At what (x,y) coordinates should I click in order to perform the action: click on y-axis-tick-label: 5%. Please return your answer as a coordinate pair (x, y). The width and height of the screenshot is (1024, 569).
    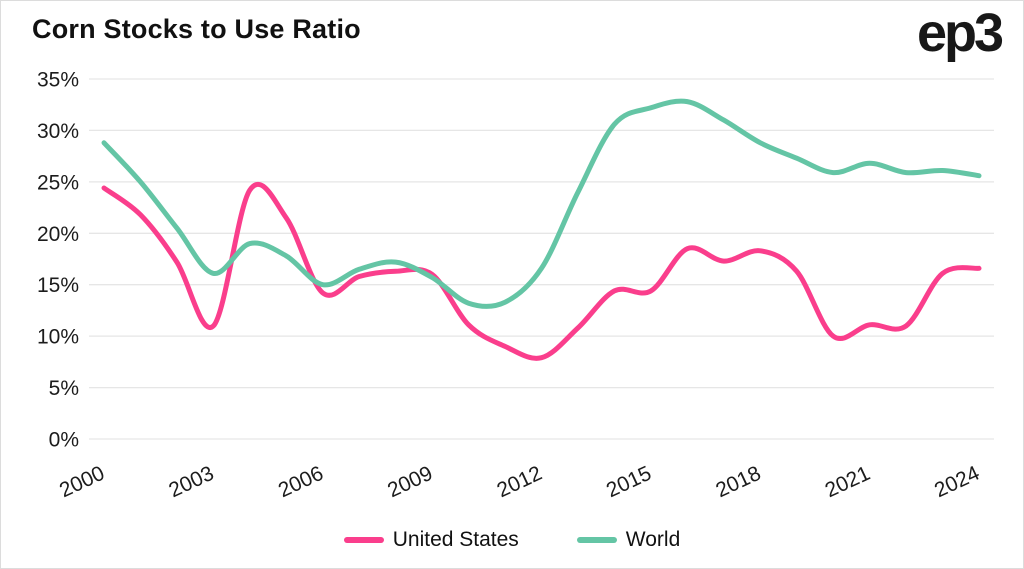
    Looking at the image, I should click on (64, 388).